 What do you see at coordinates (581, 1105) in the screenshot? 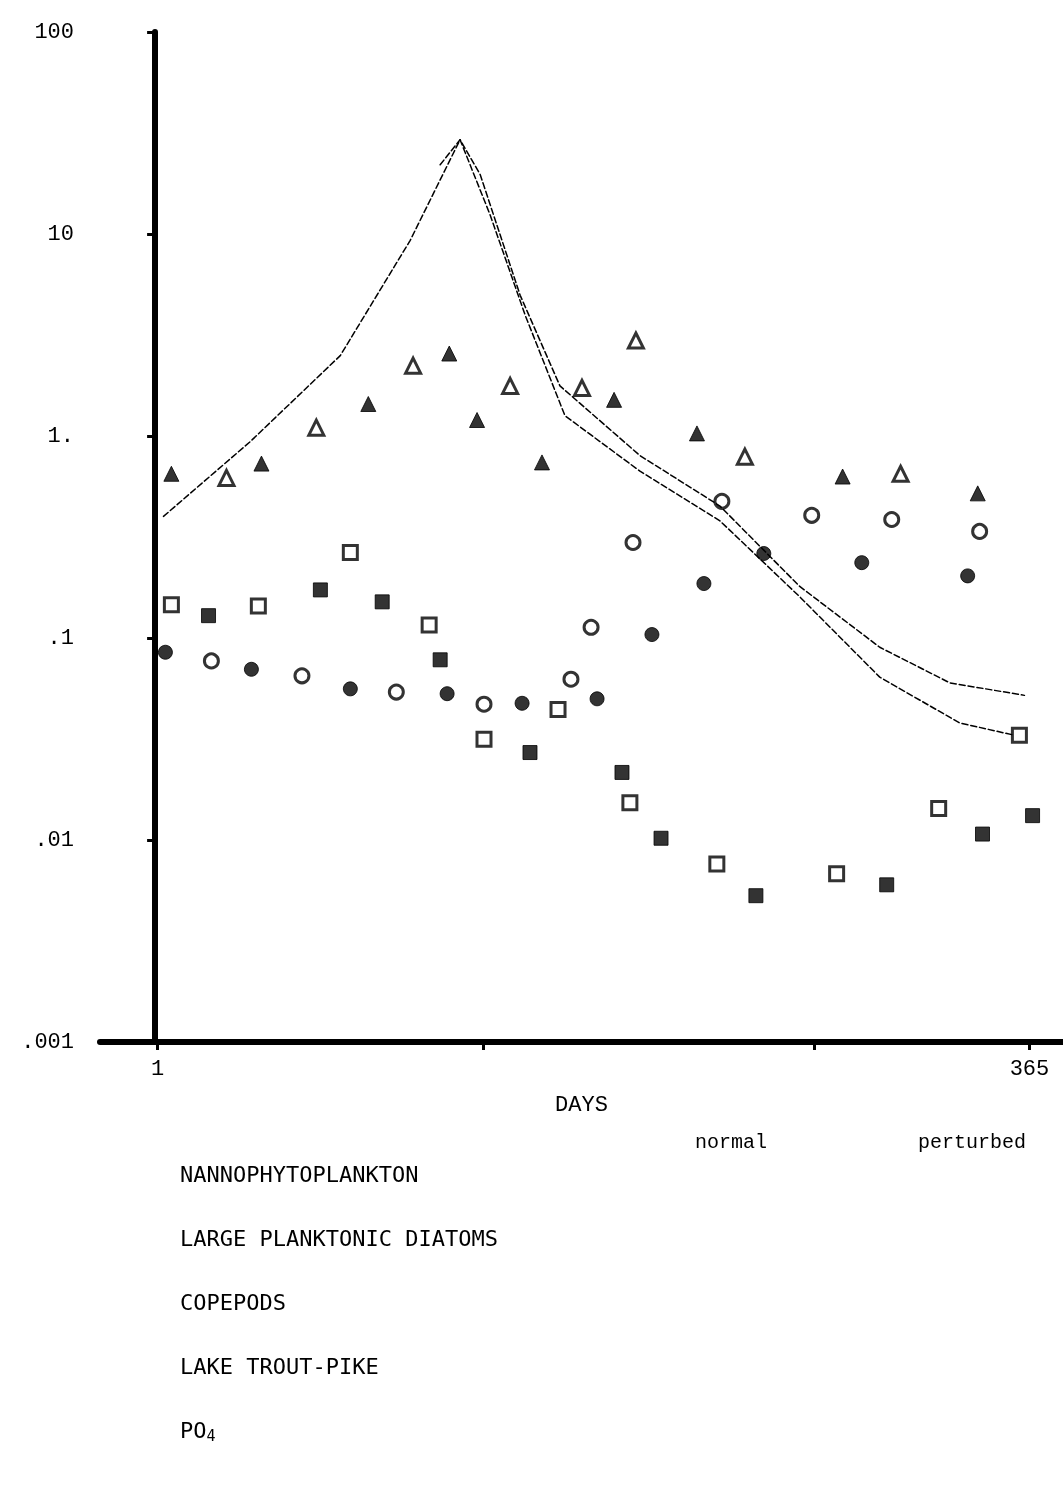
I see `x-axis-title: DAYS` at bounding box center [581, 1105].